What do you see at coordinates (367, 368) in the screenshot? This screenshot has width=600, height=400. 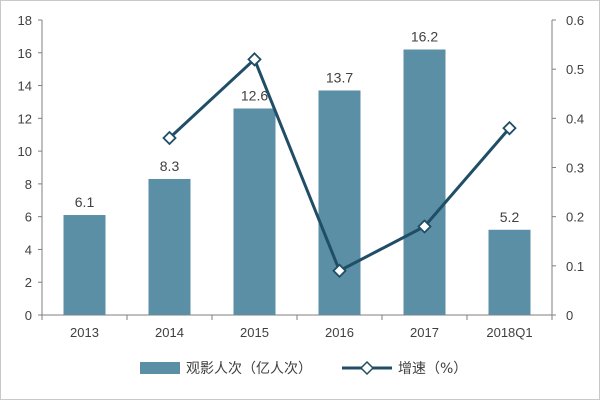 I see `legend-line-marker` at bounding box center [367, 368].